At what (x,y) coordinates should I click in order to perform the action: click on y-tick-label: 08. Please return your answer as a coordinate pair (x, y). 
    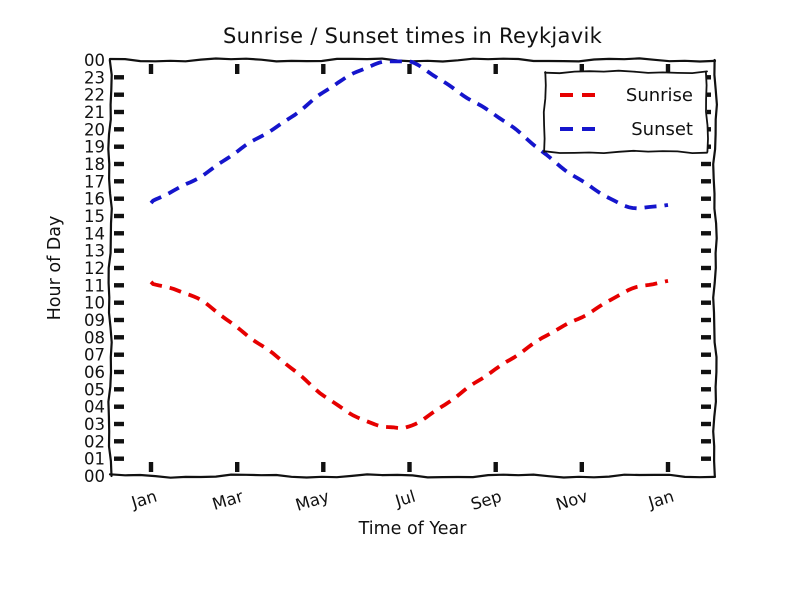
    Looking at the image, I should click on (94, 337).